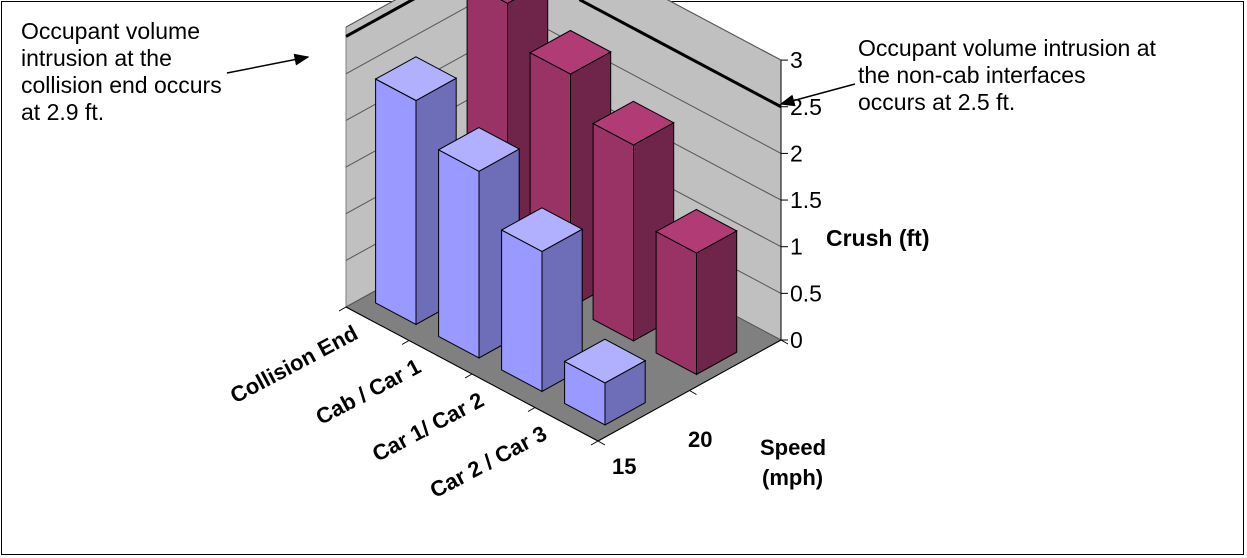  I want to click on y-axis-label: Crush (ft), so click(877, 238).